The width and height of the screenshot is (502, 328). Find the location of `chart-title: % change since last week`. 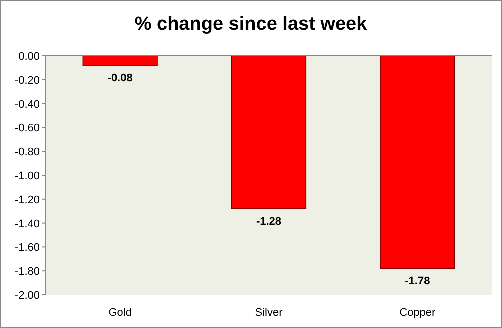

chart-title: % change since last week is located at coordinates (251, 24).